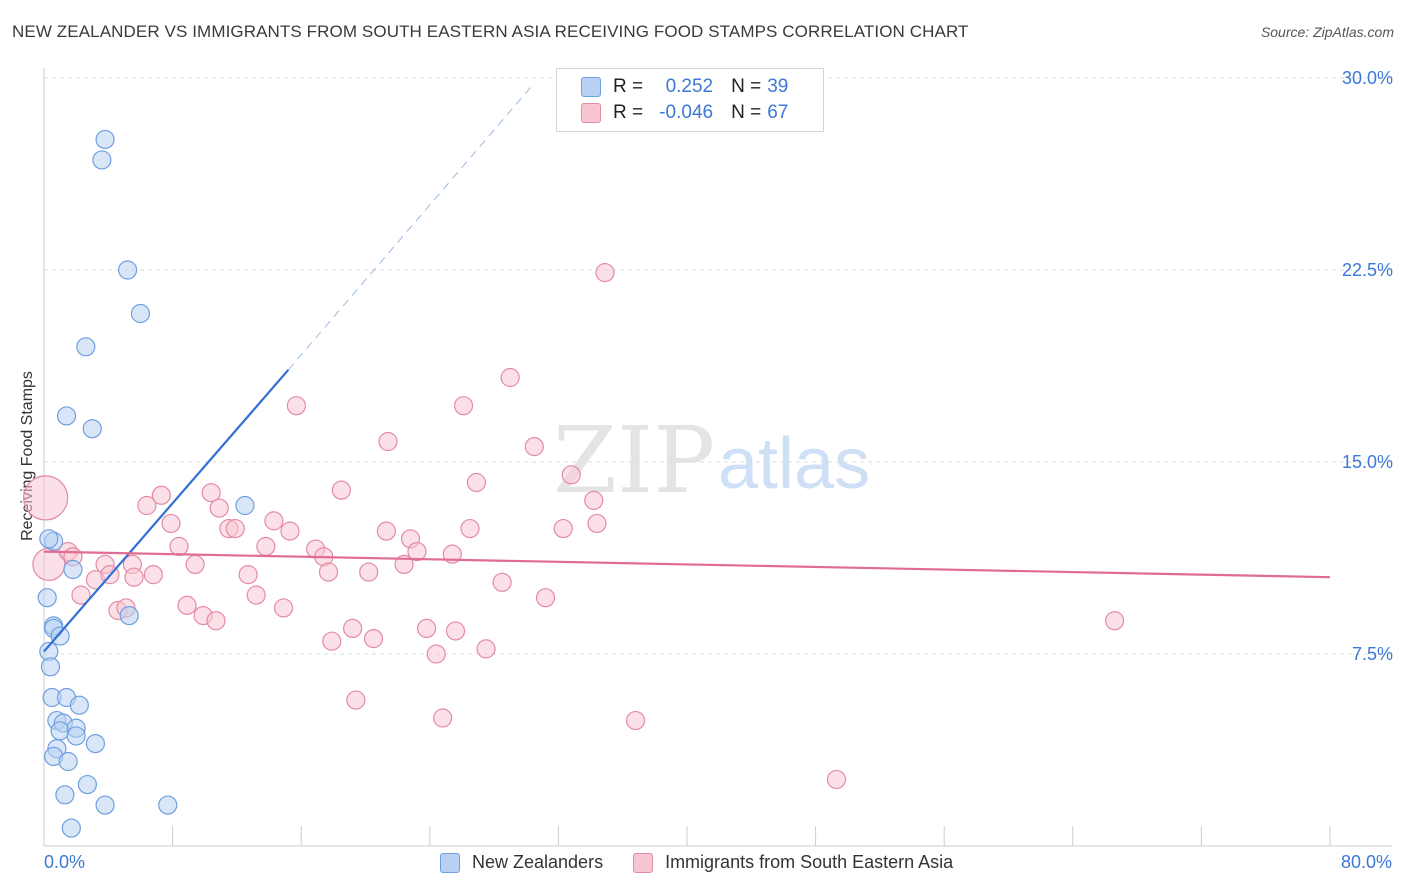  I want to click on watermark: ZIP atlas, so click(711, 460).